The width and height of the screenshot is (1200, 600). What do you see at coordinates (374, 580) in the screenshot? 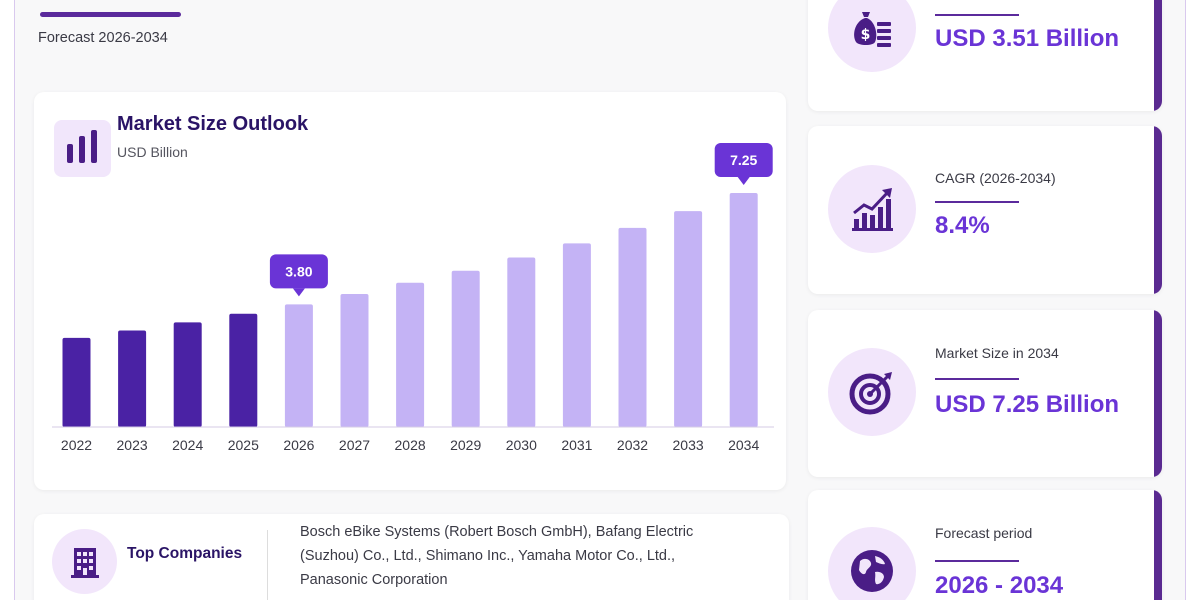
I see `companies-line: Panasonic Corporation` at bounding box center [374, 580].